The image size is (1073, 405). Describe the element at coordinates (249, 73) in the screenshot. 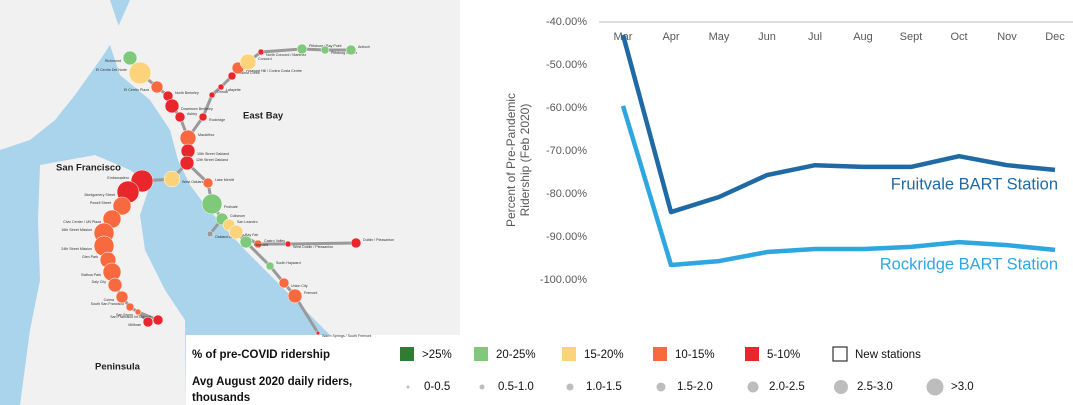

I see `station-label: Walnut Creek` at that location.